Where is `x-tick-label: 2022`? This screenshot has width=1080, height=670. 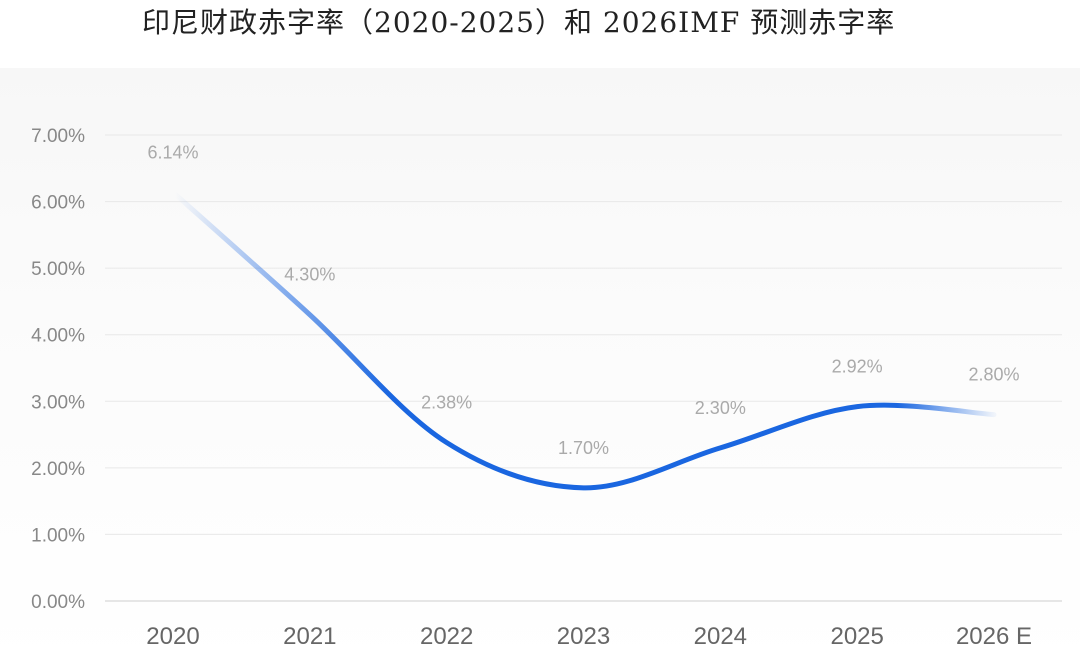
x-tick-label: 2022 is located at coordinates (446, 636).